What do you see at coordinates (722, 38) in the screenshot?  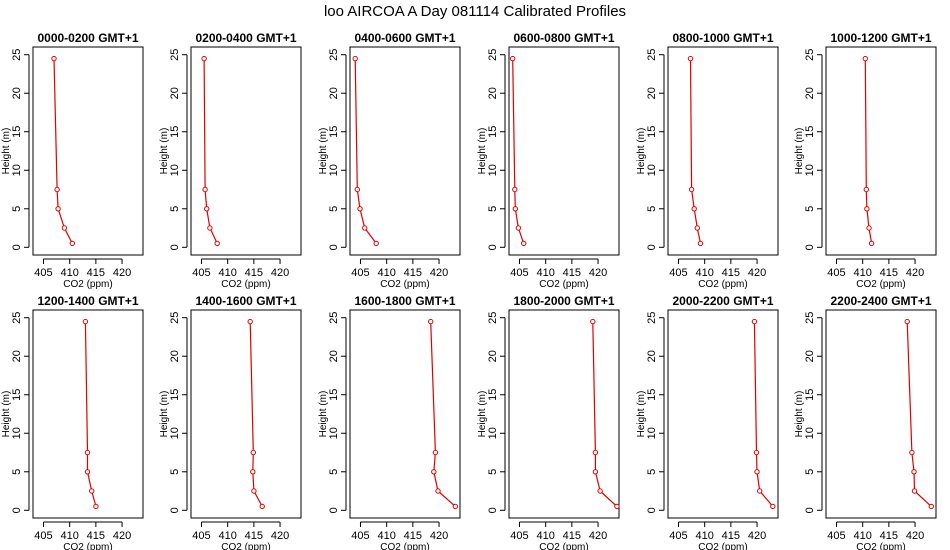 I see `panel-title: 0800-1000 GMT+1` at bounding box center [722, 38].